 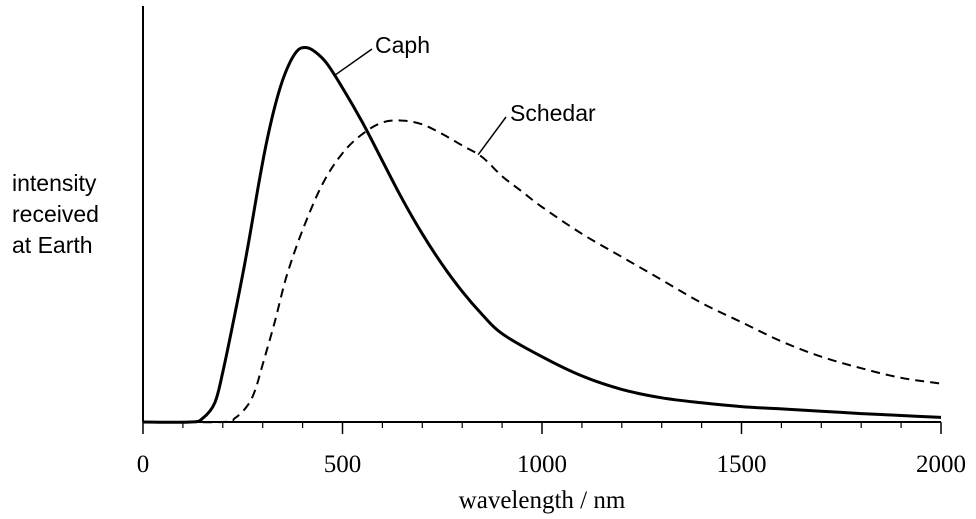 I want to click on y-axis-label-line-2: received, so click(x=55, y=214).